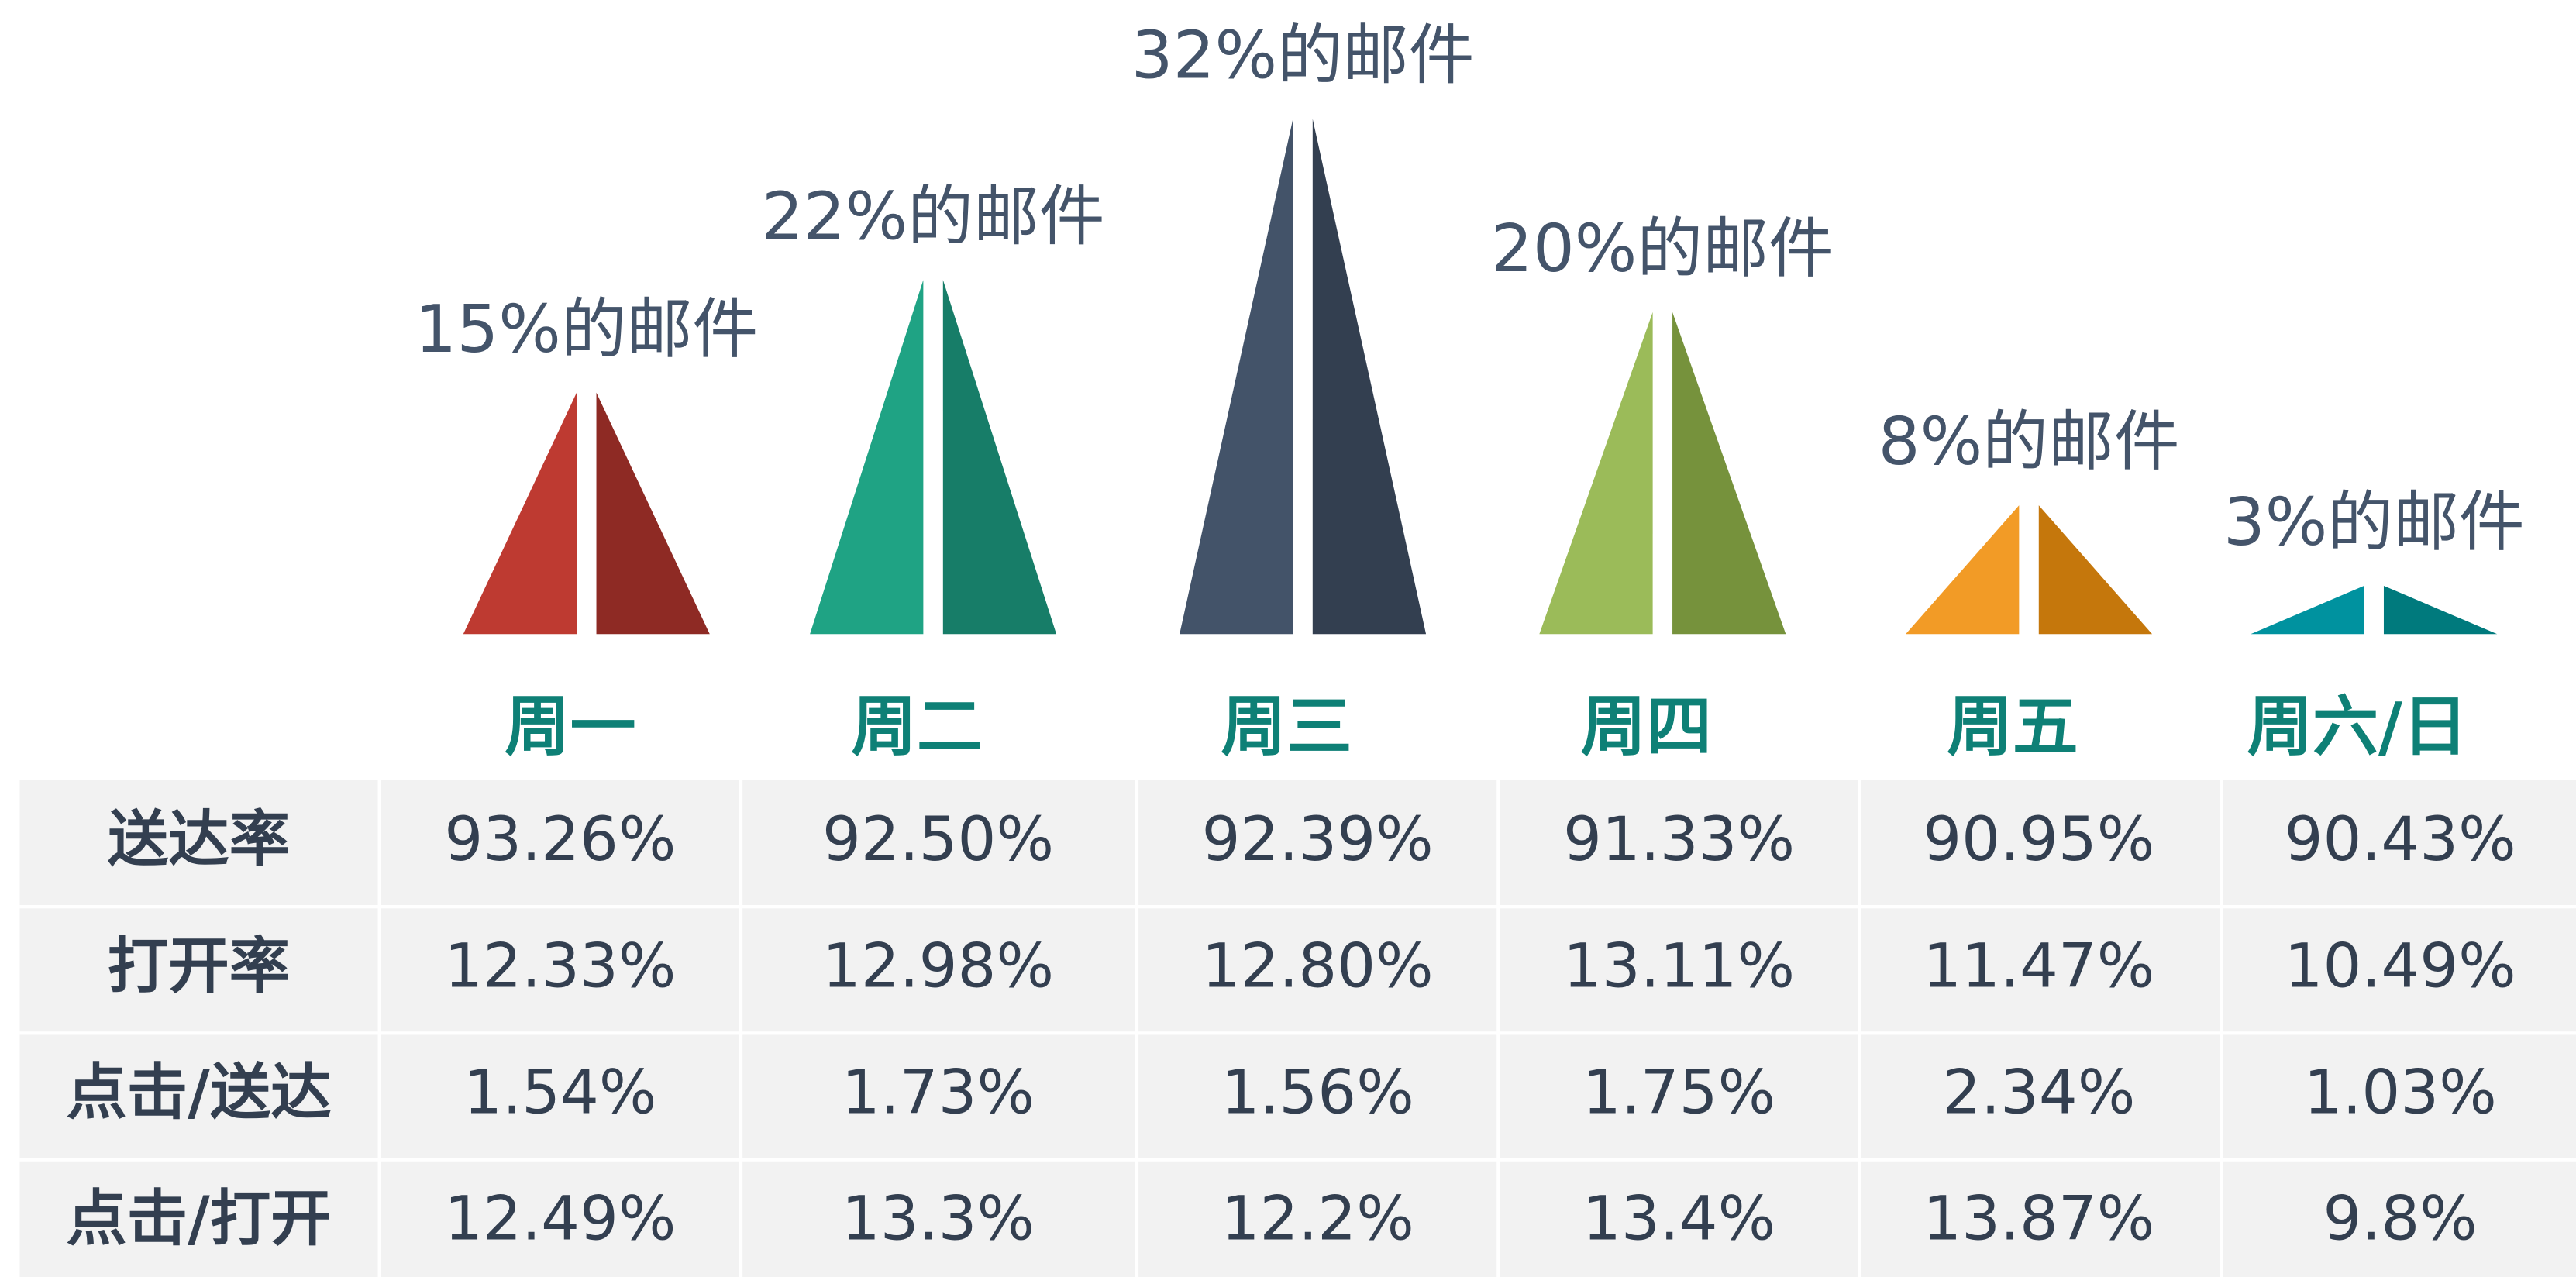  What do you see at coordinates (1318, 966) in the screenshot?
I see `table-cell: 12.80%` at bounding box center [1318, 966].